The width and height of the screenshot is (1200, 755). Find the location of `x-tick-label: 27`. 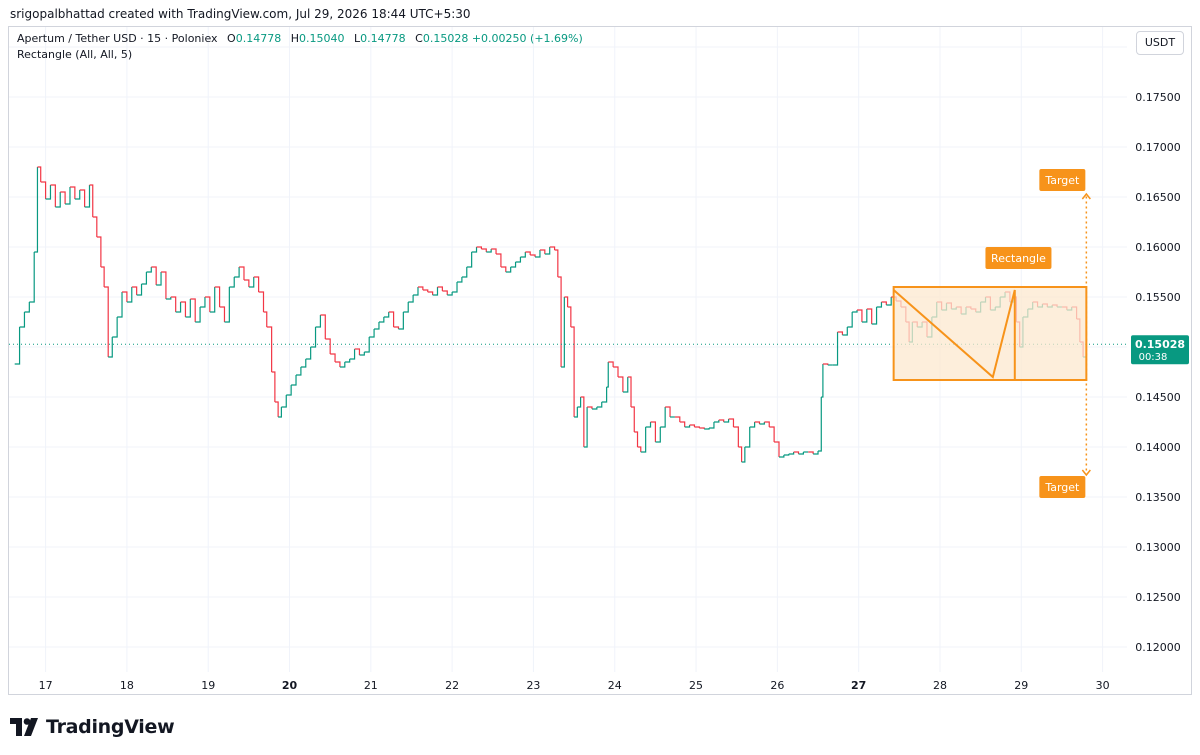

x-tick-label: 27 is located at coordinates (858, 685).